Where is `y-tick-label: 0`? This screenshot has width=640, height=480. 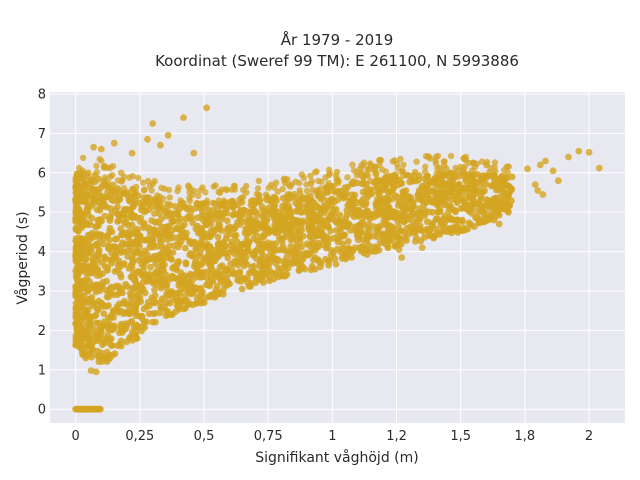 y-tick-label: 0 is located at coordinates (42, 410).